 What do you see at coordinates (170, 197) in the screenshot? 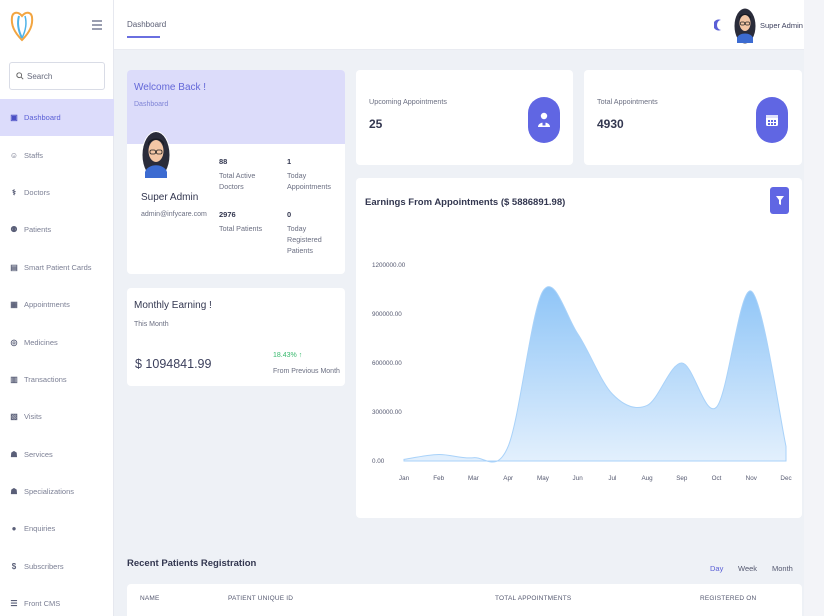
I see `welcome-name: Super Admin` at bounding box center [170, 197].